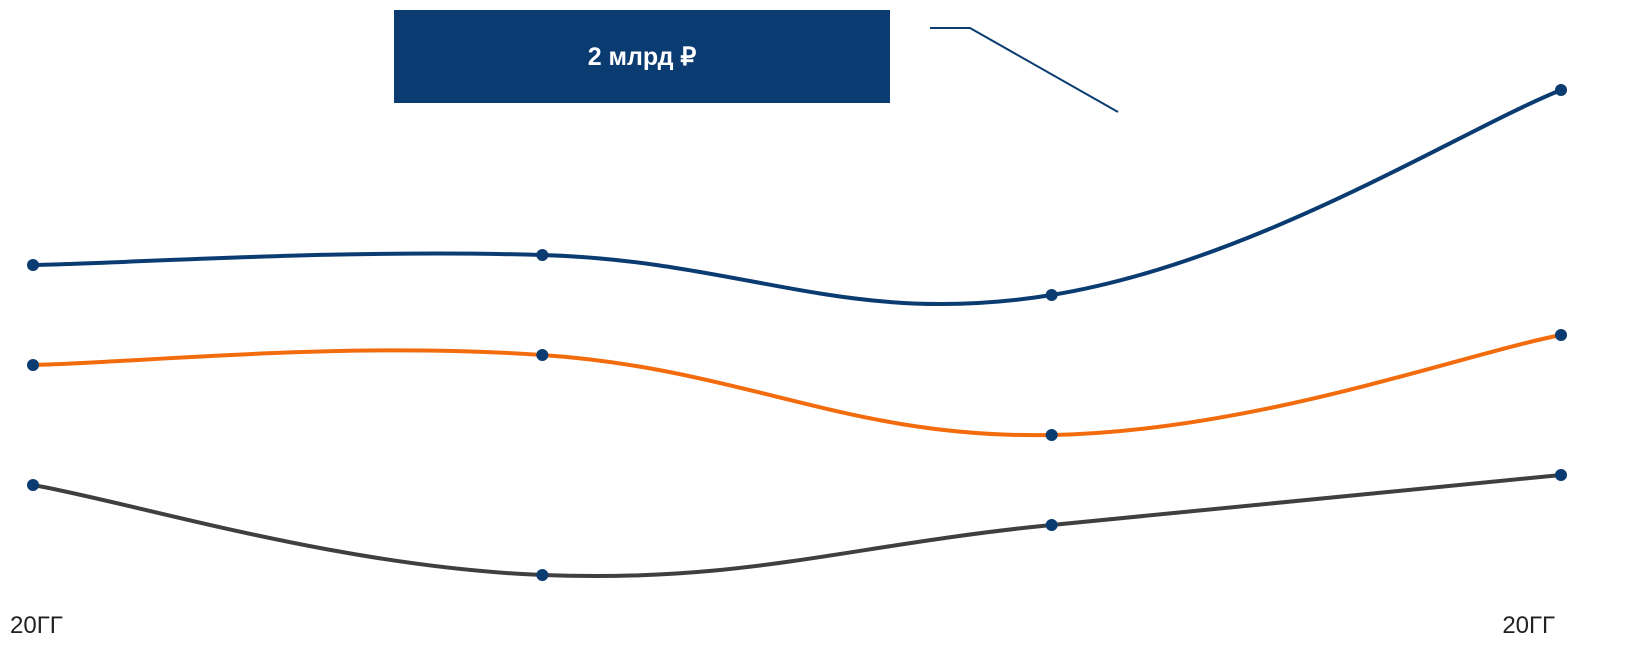 The image size is (1639, 669). What do you see at coordinates (1561, 90) in the screenshot?
I see `data-point-s1-p4` at bounding box center [1561, 90].